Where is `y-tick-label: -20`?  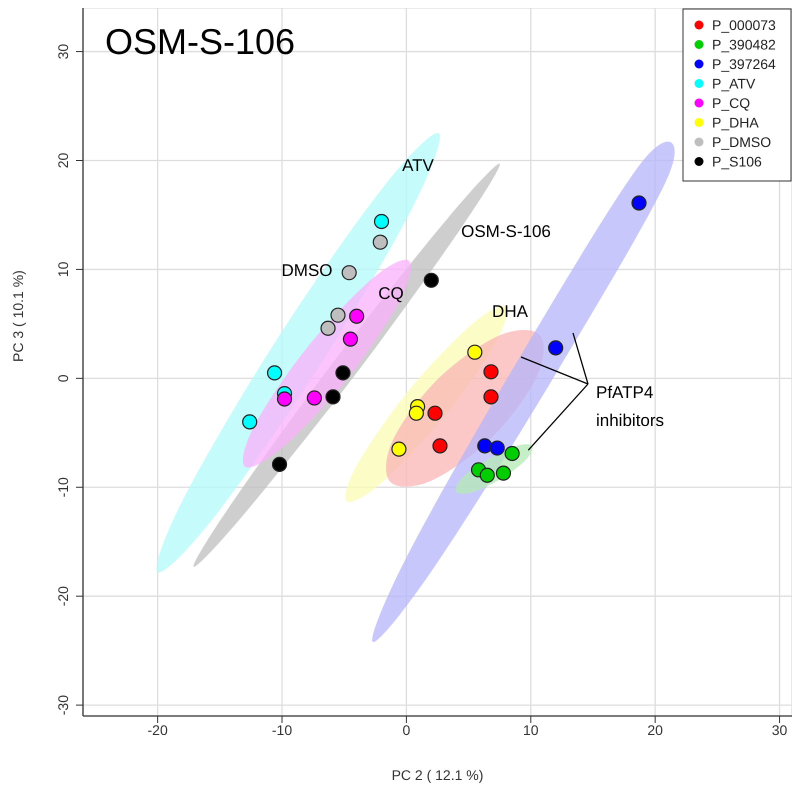 y-tick-label: -20 is located at coordinates (63, 596).